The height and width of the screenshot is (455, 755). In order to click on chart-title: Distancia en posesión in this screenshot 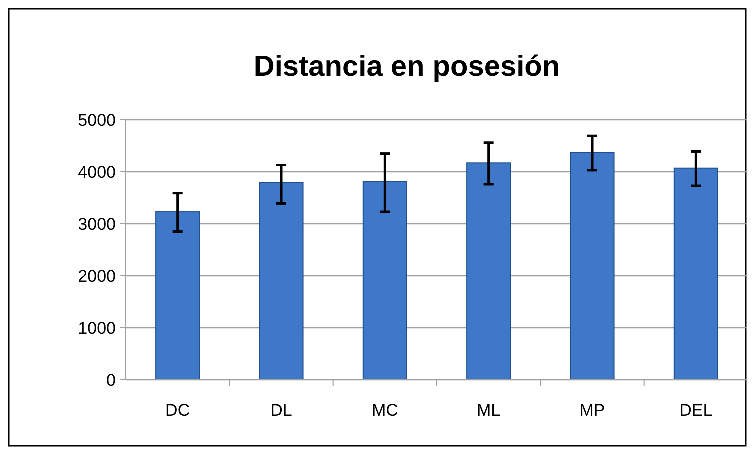, I will do `click(407, 67)`.